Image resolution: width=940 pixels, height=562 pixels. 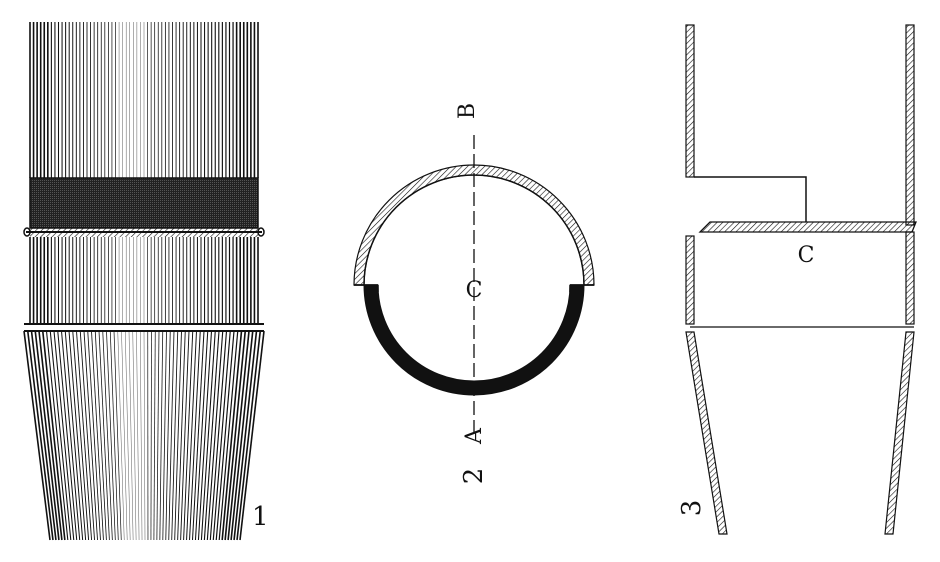 I want to click on figure-1-number: 1, so click(x=260, y=517).